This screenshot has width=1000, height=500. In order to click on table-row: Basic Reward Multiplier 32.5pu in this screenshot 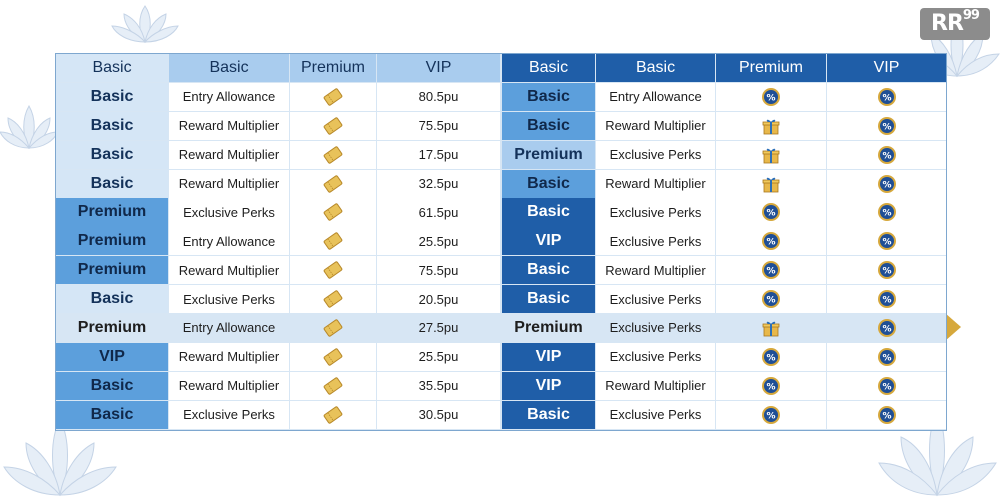, I will do `click(278, 183)`.